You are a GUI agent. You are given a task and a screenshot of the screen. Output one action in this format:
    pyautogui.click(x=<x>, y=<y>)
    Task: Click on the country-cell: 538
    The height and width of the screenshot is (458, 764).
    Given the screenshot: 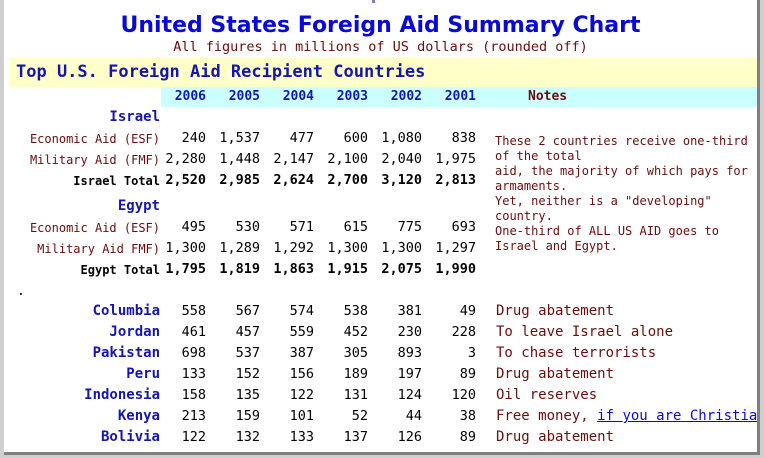 What is the action you would take?
    pyautogui.click(x=355, y=311)
    